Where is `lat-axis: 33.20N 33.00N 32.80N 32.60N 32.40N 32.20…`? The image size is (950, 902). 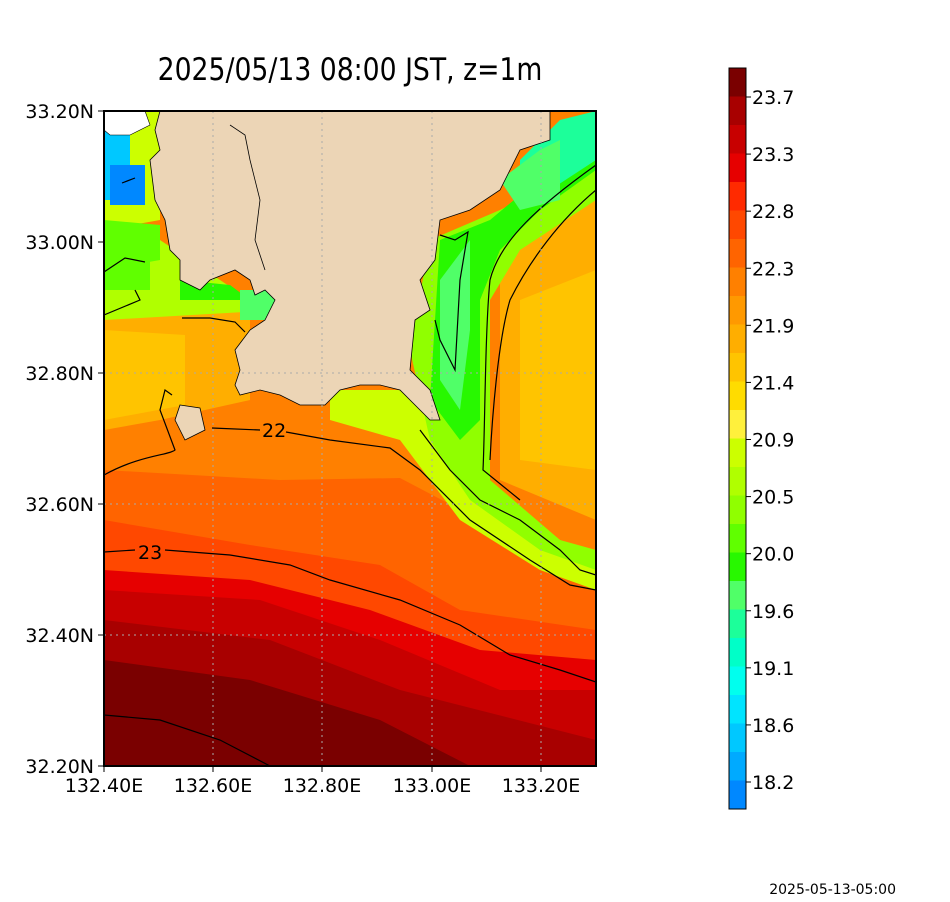
lat-axis: 33.20N 33.00N 32.80N 32.60N 32.40N 32.20… is located at coordinates (64, 439).